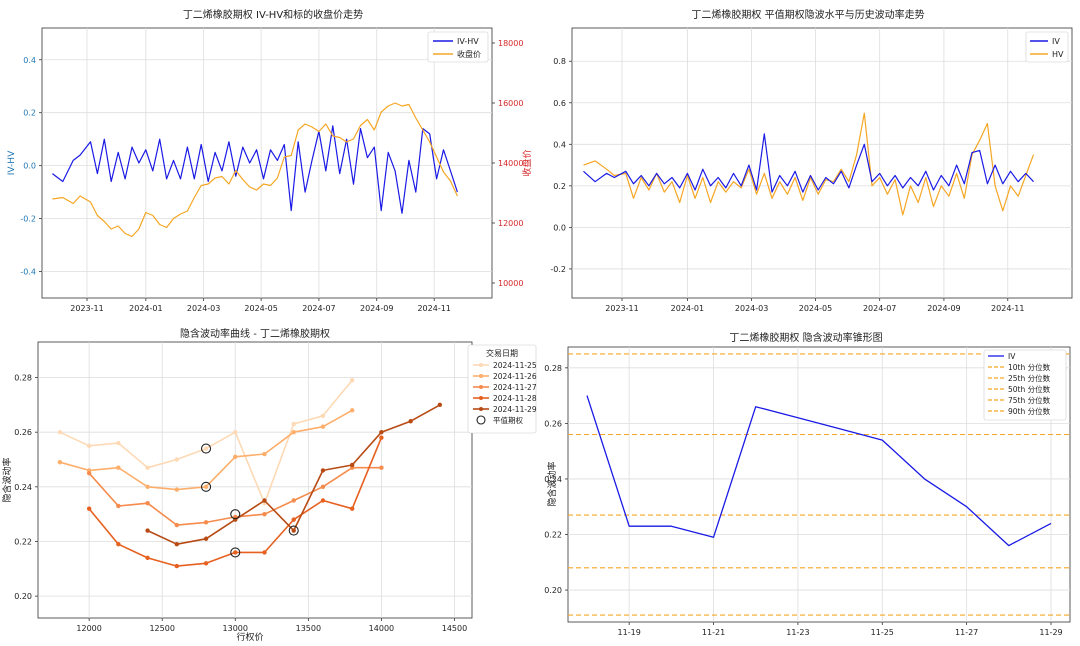 This screenshot has width=1080, height=646. I want to click on y-tick-label: 0.6, so click(559, 103).